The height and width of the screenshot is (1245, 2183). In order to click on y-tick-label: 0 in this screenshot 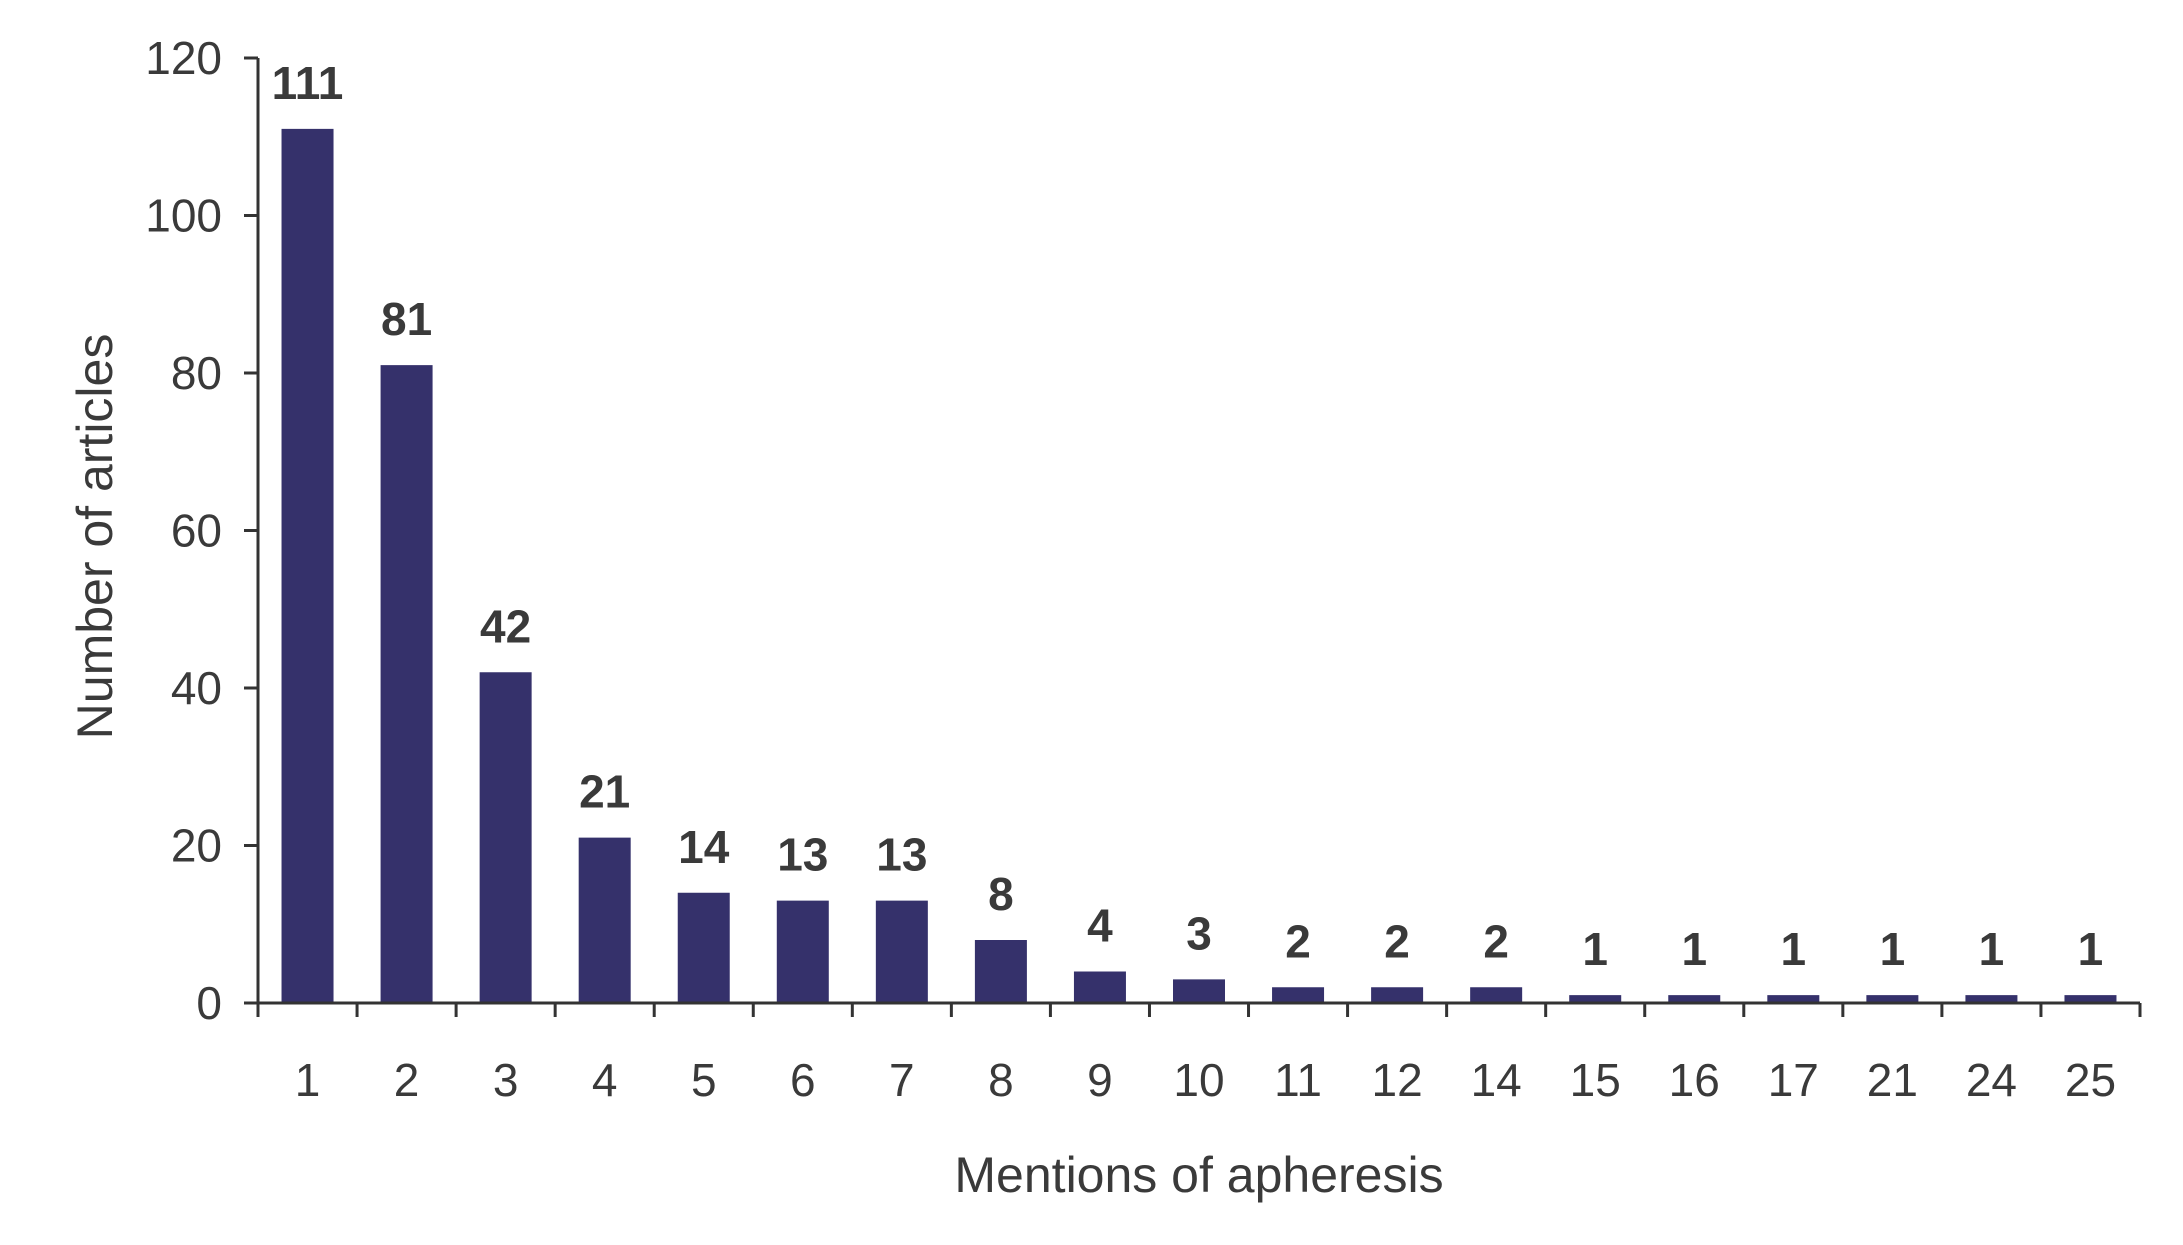, I will do `click(209, 1003)`.